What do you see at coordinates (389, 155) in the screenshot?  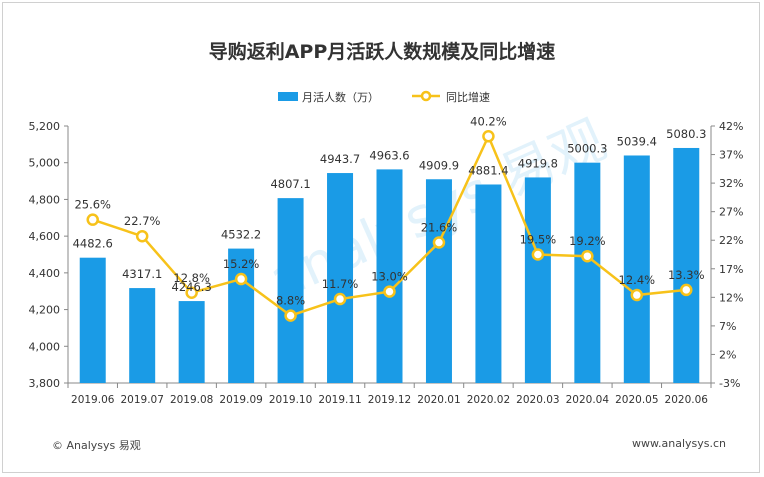 I see `bar-value-label: 4963.6` at bounding box center [389, 155].